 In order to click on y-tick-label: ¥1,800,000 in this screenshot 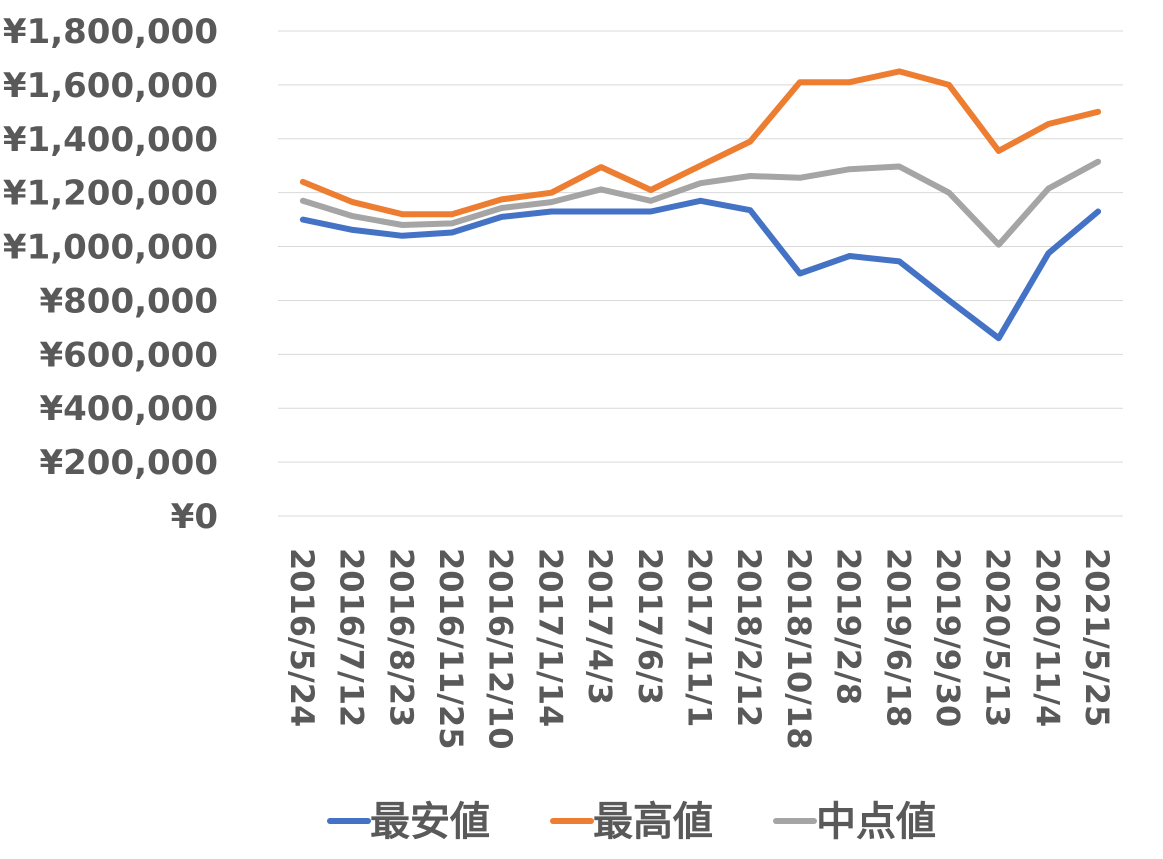, I will do `click(110, 32)`.